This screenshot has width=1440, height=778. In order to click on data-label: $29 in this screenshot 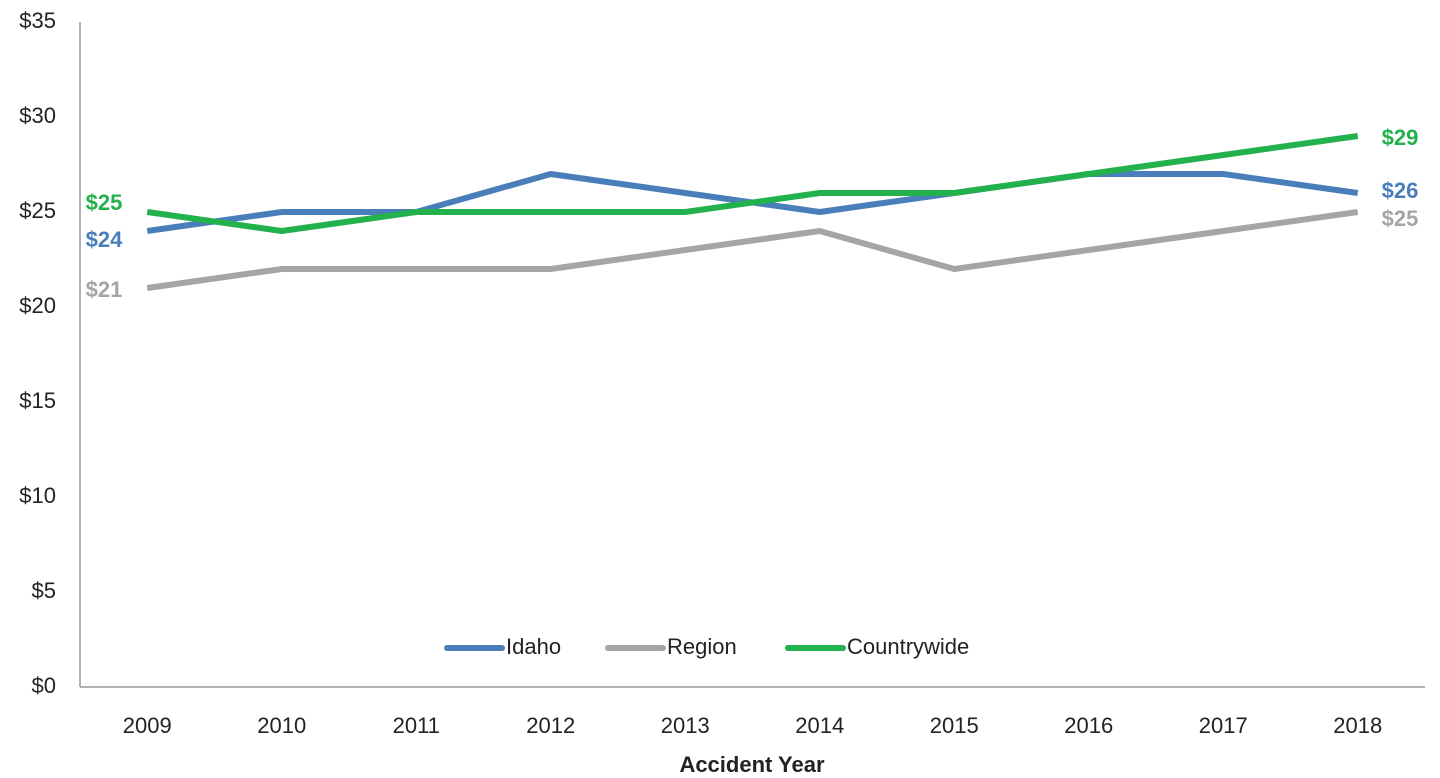, I will do `click(1400, 137)`.